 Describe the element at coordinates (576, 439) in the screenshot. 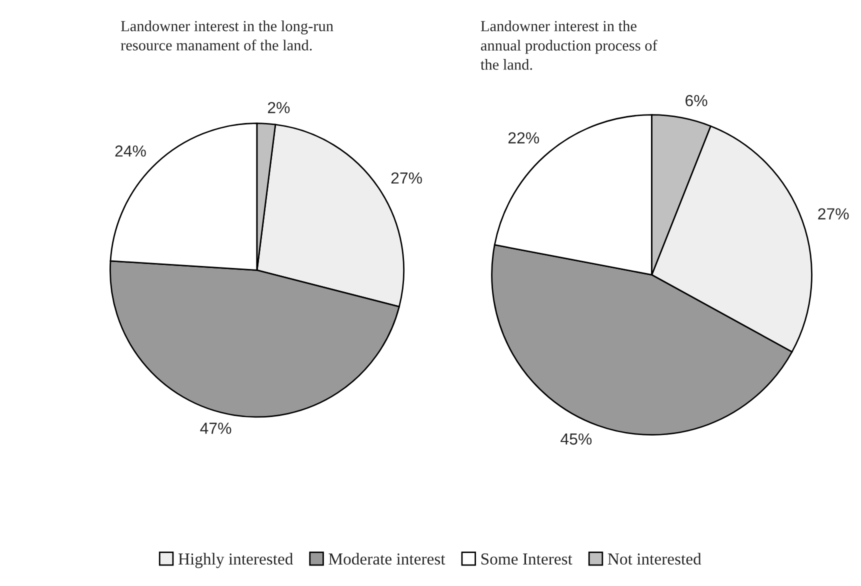

I see `data-label: 45%` at that location.